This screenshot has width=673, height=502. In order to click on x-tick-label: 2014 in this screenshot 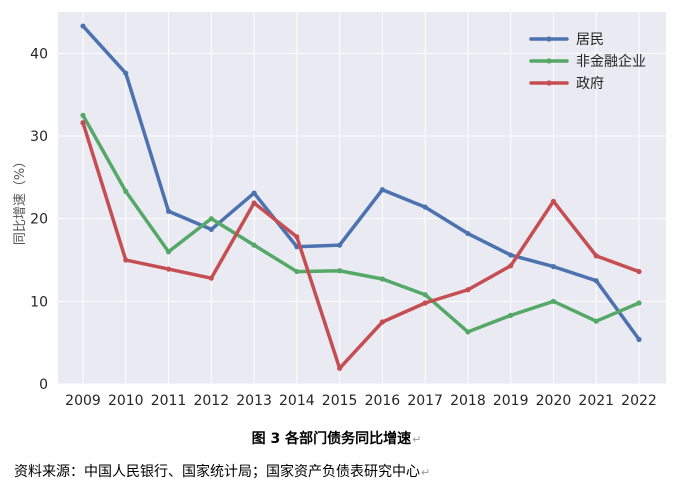, I will do `click(297, 401)`.